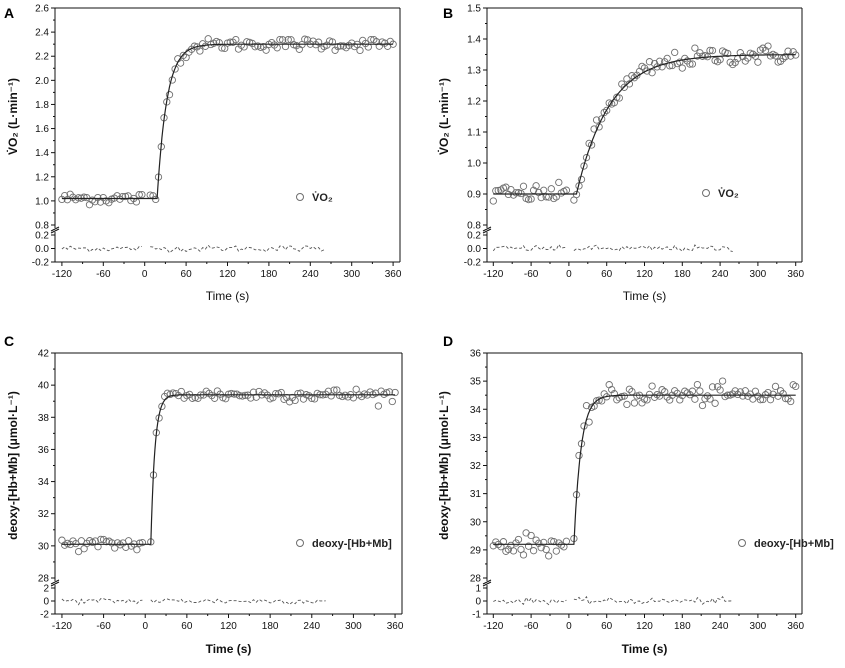  I want to click on y-tick-label: 1.4, so click(474, 40).